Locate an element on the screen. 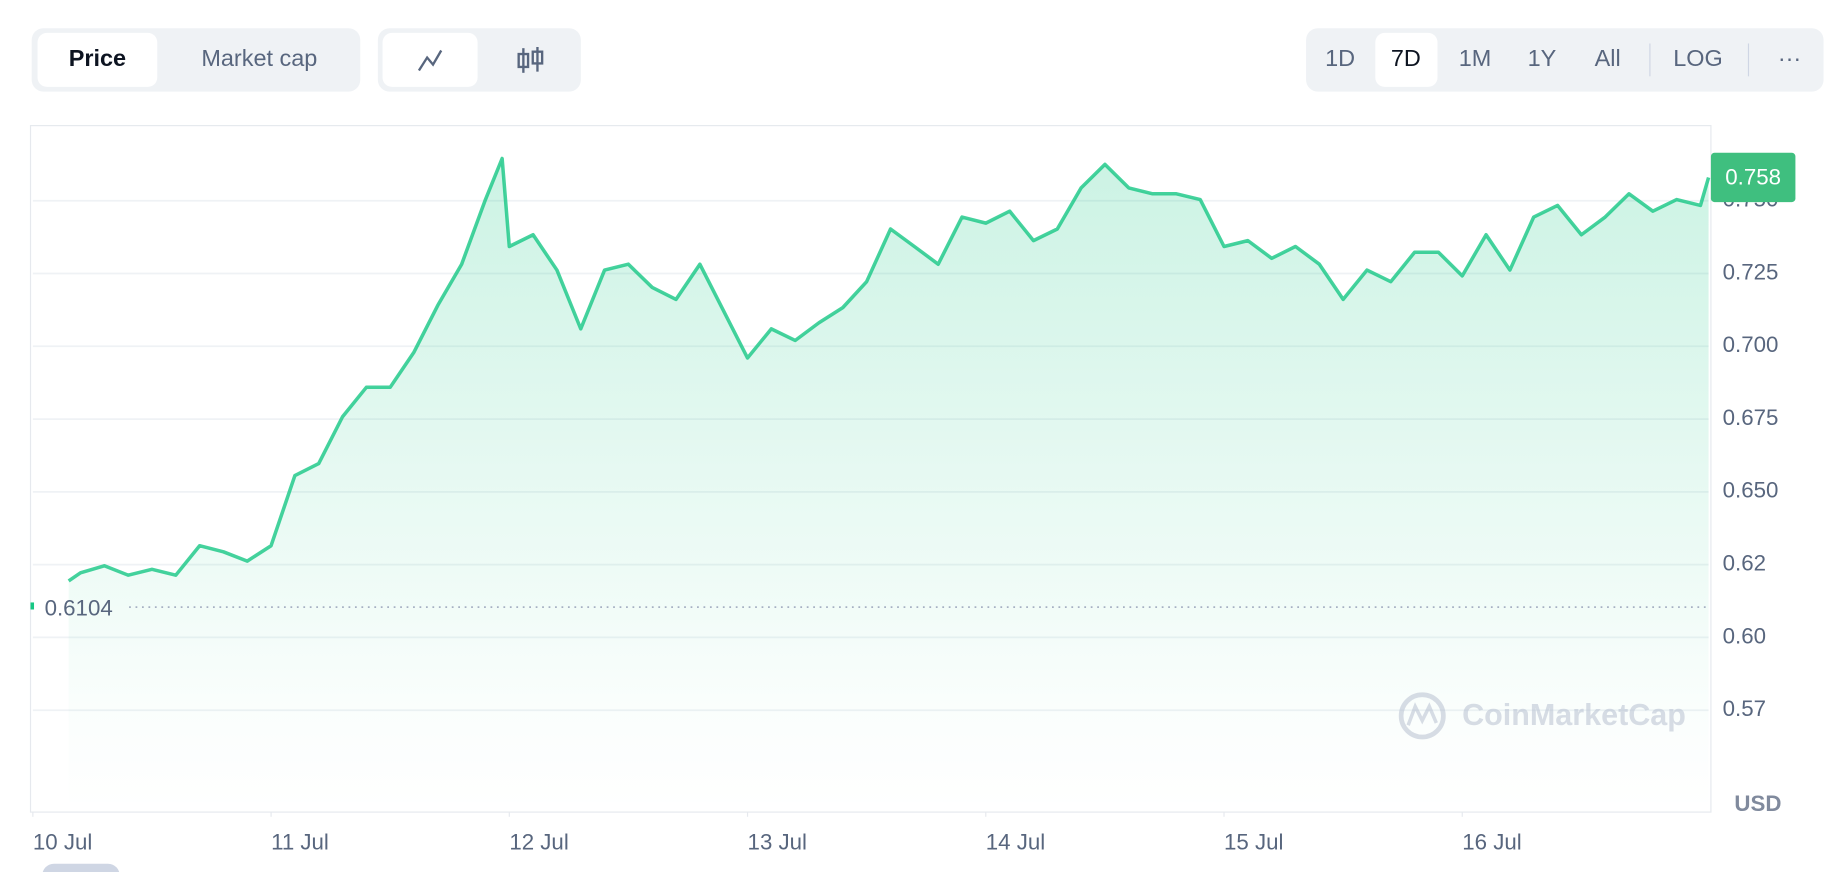  x-tick-label: 14 Jul is located at coordinates (1015, 842).